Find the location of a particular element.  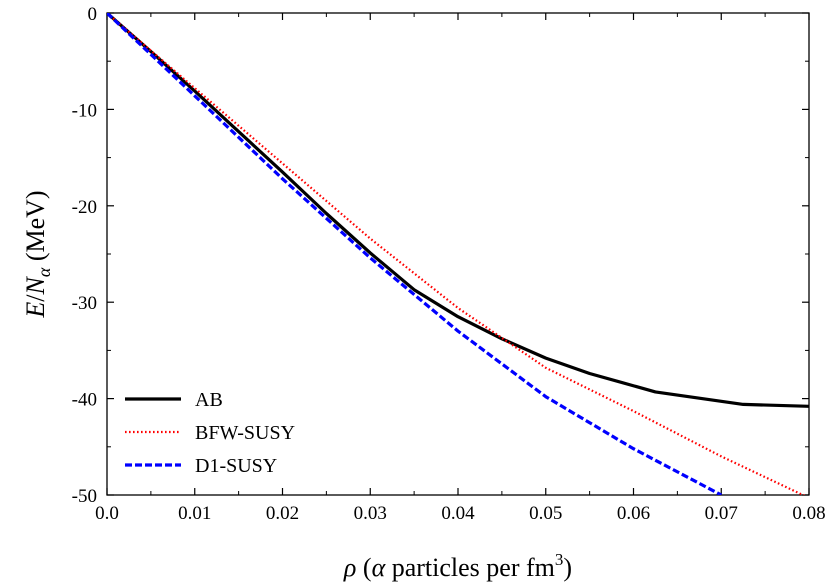

legend: AB BFW-SUSY D1-SUSY is located at coordinates (210, 433).